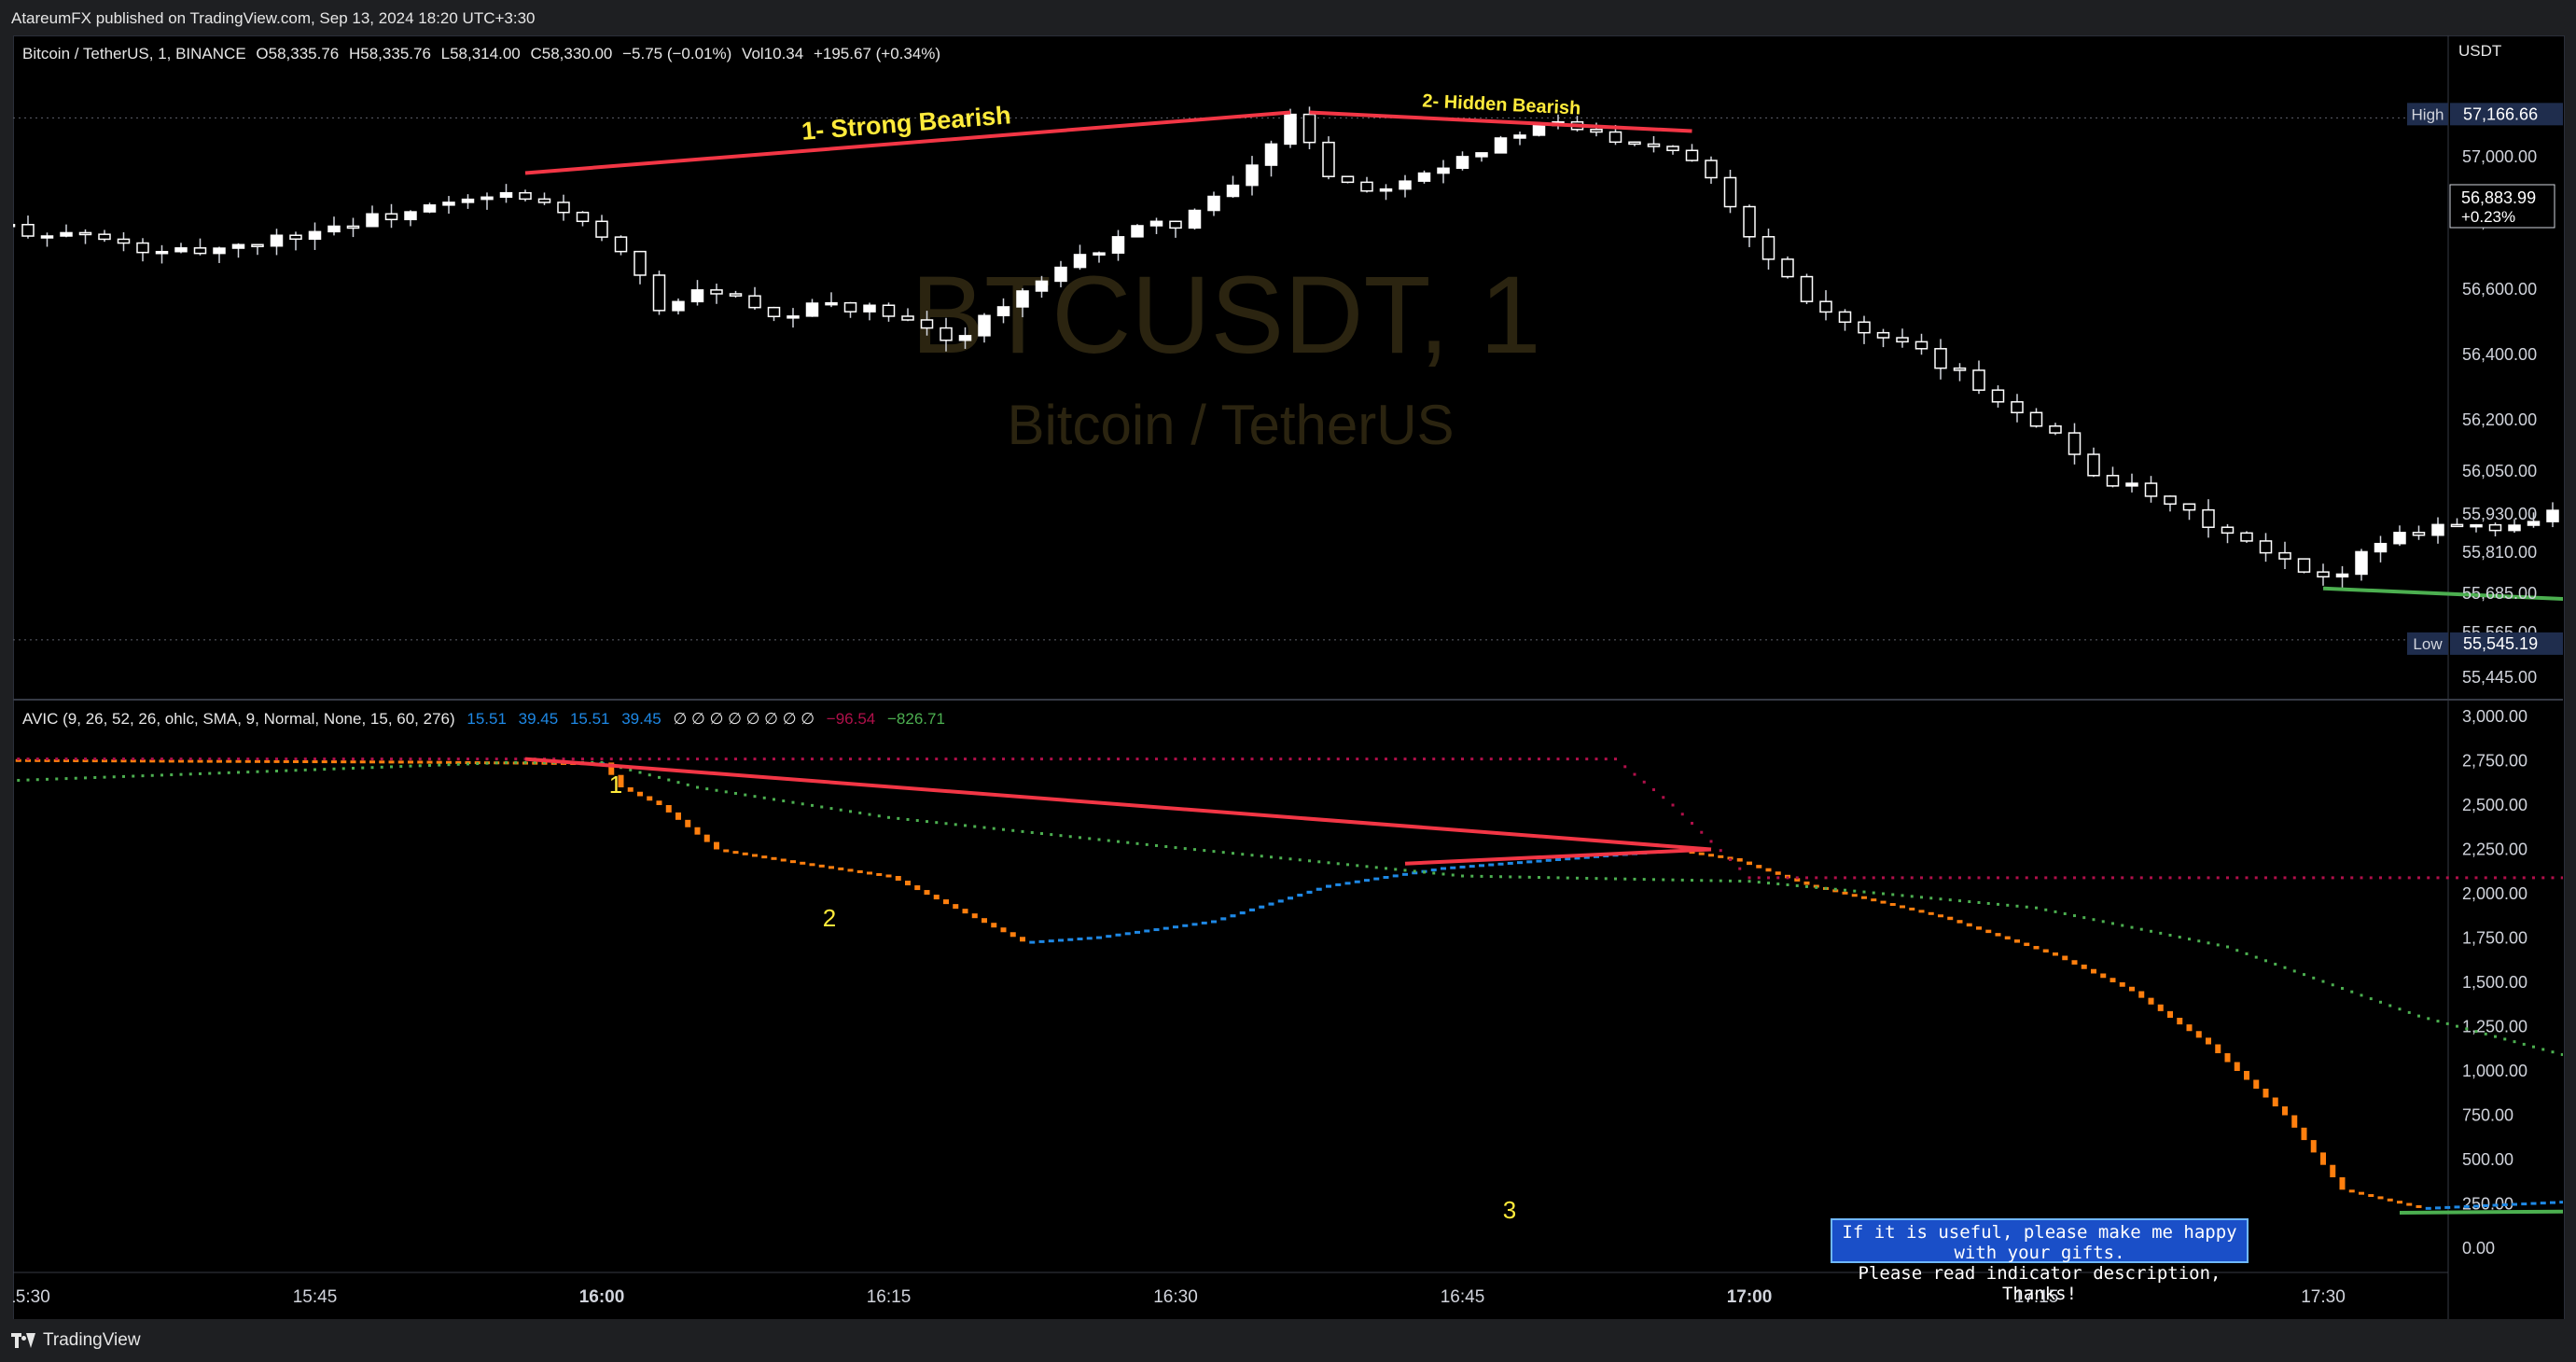 This screenshot has width=2576, height=1362. What do you see at coordinates (76, 1340) in the screenshot?
I see `tradingview-brand: TradingView` at bounding box center [76, 1340].